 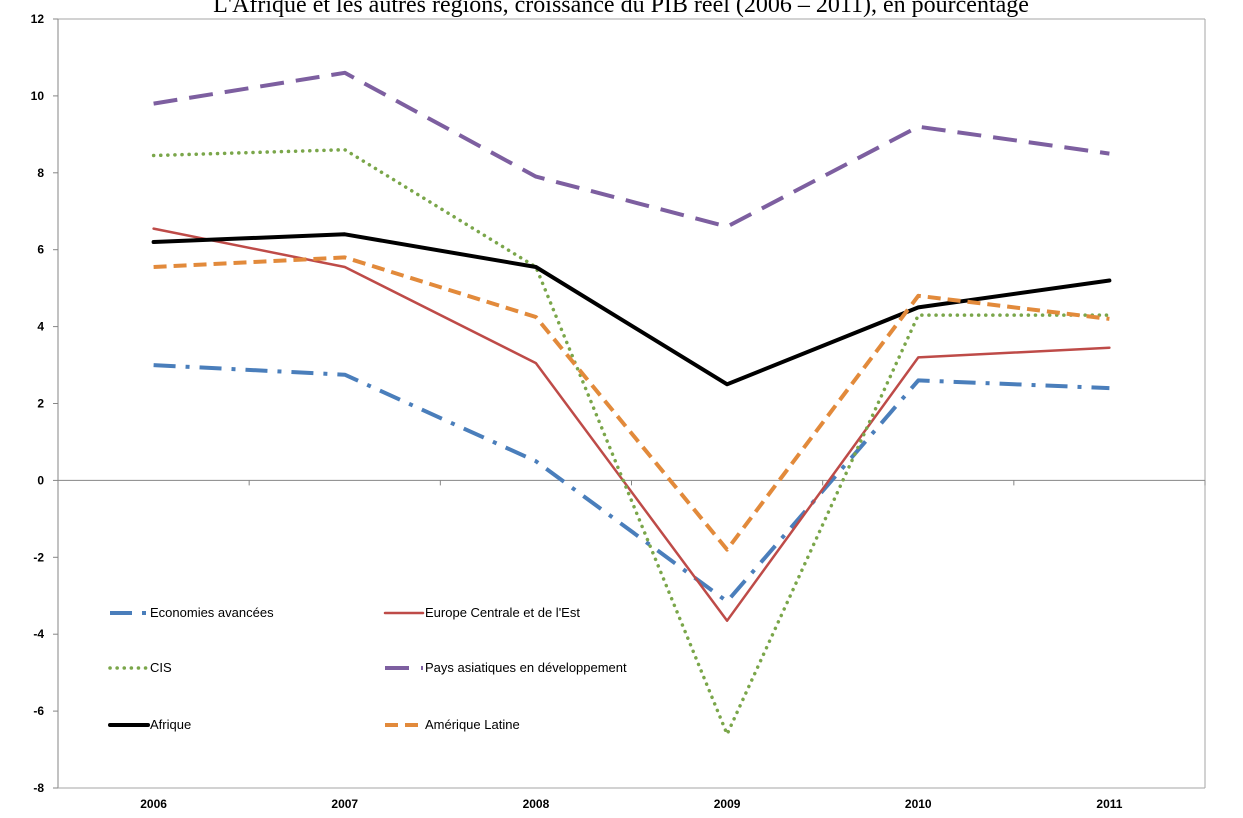 What do you see at coordinates (40, 250) in the screenshot?
I see `y-tick-label: 6` at bounding box center [40, 250].